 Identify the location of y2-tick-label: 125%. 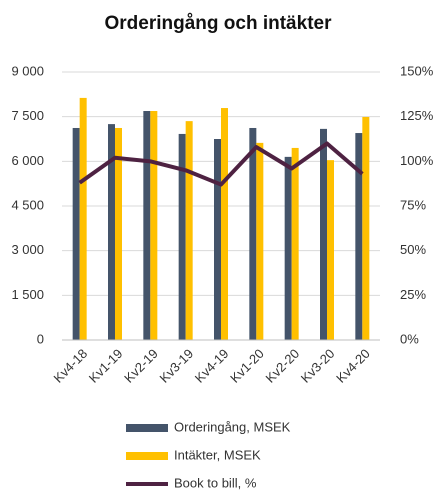
(417, 115).